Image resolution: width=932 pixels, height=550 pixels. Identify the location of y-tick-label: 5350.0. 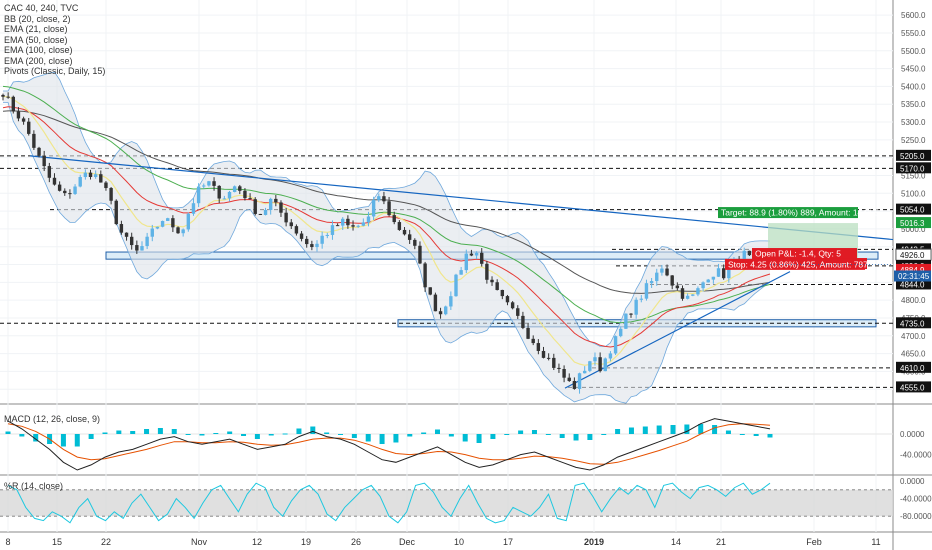
(913, 104).